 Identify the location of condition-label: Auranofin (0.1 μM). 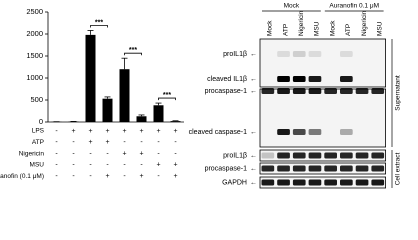
(22, 176).